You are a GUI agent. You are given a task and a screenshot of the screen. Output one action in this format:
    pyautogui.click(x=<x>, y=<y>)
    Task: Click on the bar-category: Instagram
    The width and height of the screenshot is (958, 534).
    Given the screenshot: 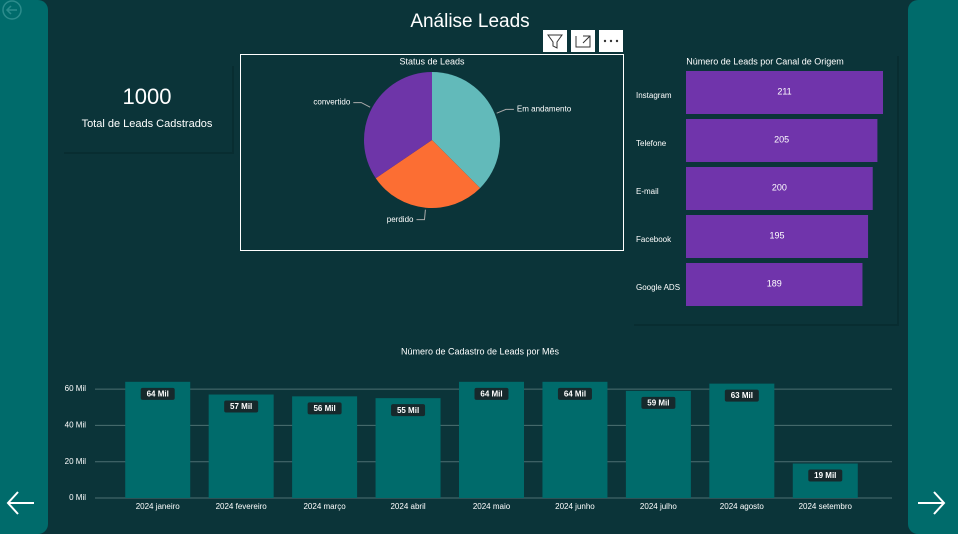 What is the action you would take?
    pyautogui.click(x=654, y=95)
    